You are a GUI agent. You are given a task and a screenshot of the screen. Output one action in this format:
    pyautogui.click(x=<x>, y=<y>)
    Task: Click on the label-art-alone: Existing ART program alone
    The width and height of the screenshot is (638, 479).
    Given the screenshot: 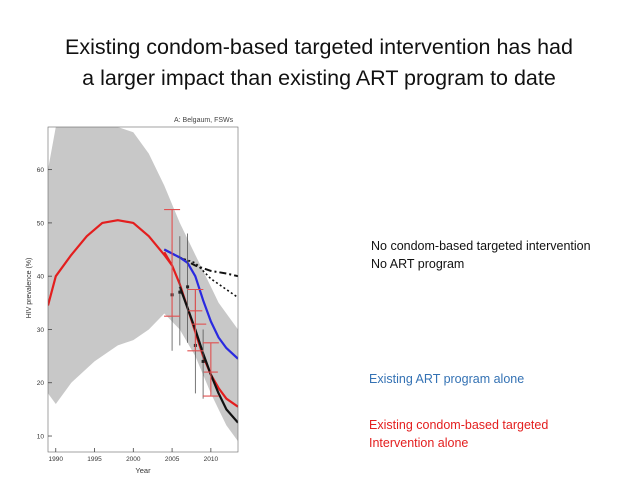 What is the action you would take?
    pyautogui.click(x=446, y=379)
    